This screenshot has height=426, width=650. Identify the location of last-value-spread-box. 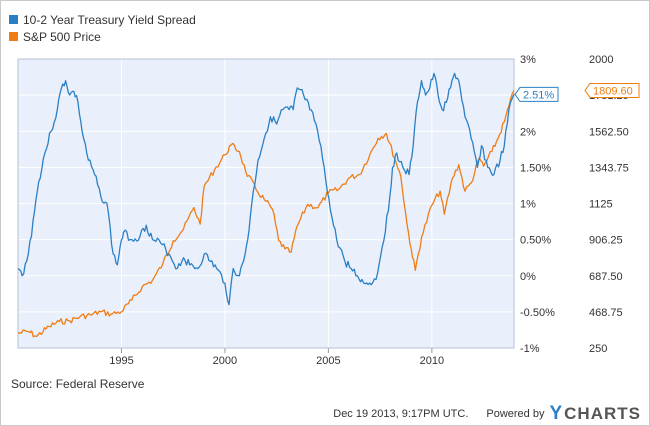
(536, 94).